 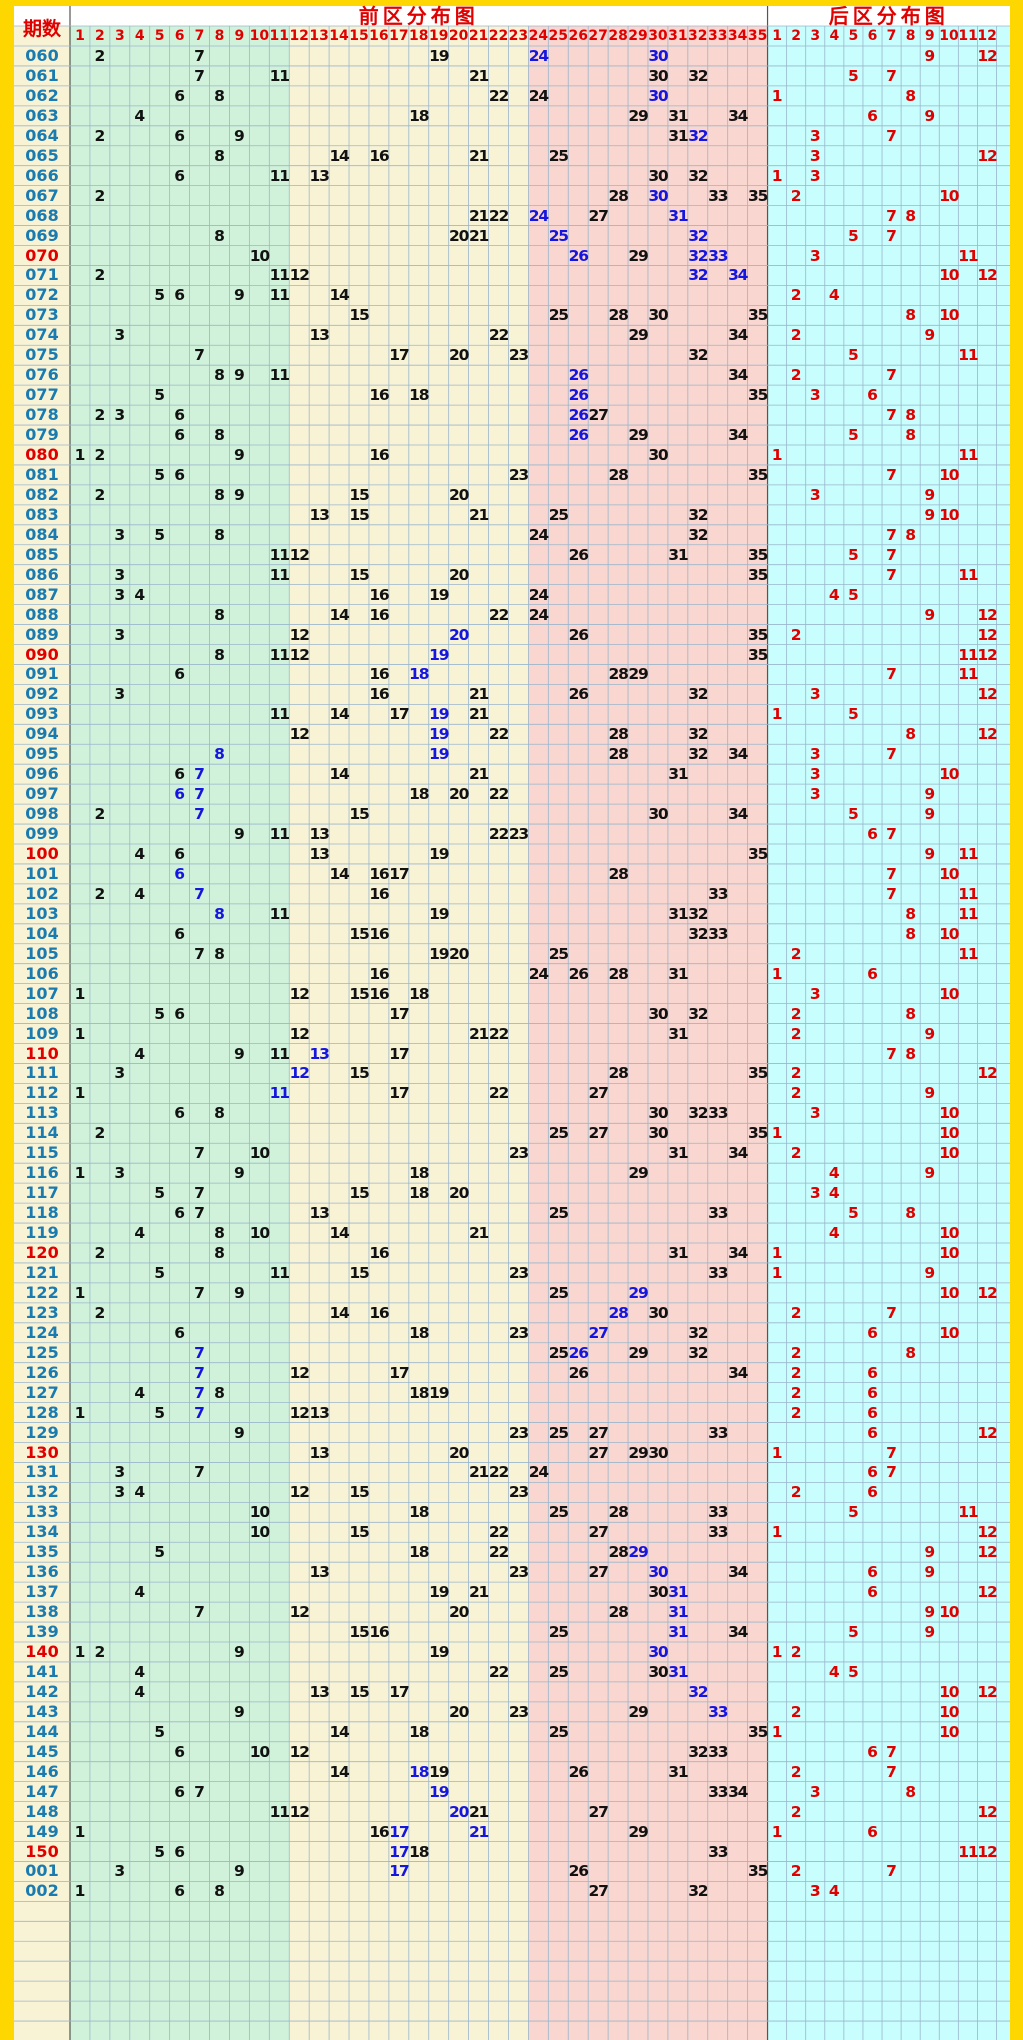 I want to click on period-cell: 147, so click(x=42, y=1791).